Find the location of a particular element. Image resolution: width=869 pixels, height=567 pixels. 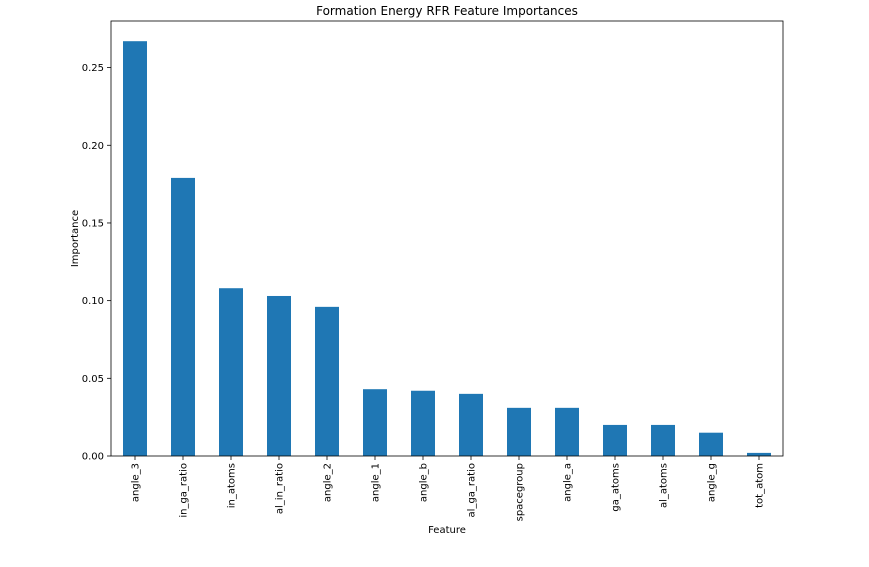

bar-al_ga_ratio is located at coordinates (471, 424).